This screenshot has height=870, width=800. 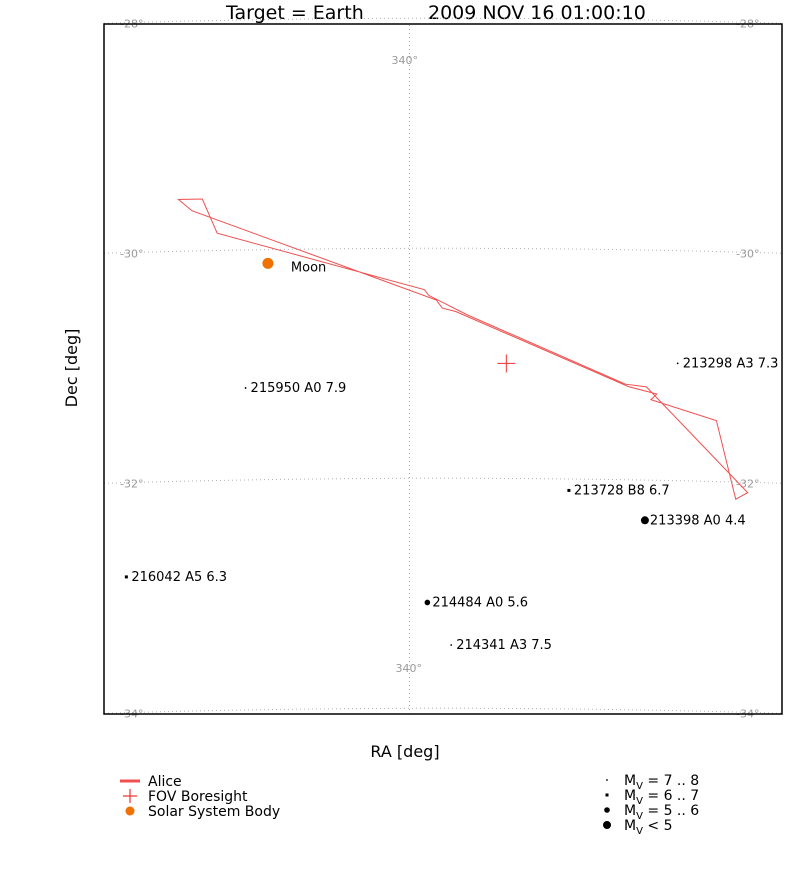 I want to click on legend-mag-range: < 5, so click(x=658, y=826).